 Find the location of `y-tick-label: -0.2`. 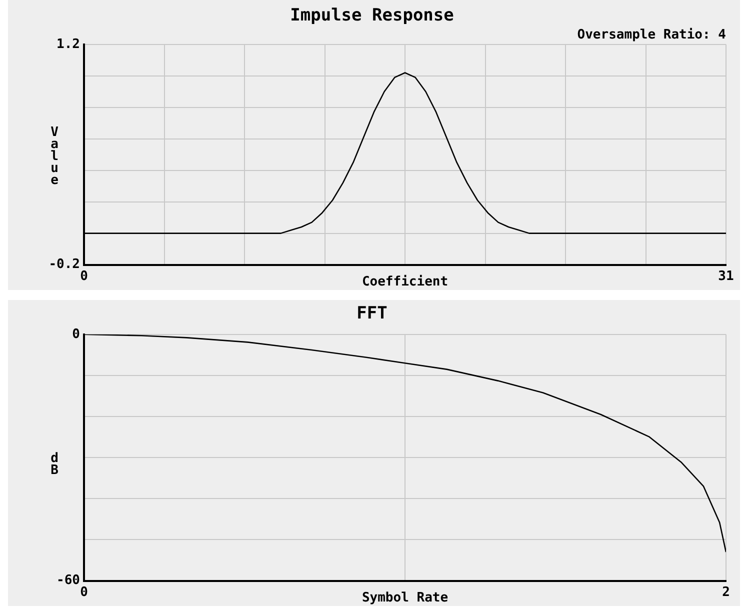

y-tick-label: -0.2 is located at coordinates (64, 264).